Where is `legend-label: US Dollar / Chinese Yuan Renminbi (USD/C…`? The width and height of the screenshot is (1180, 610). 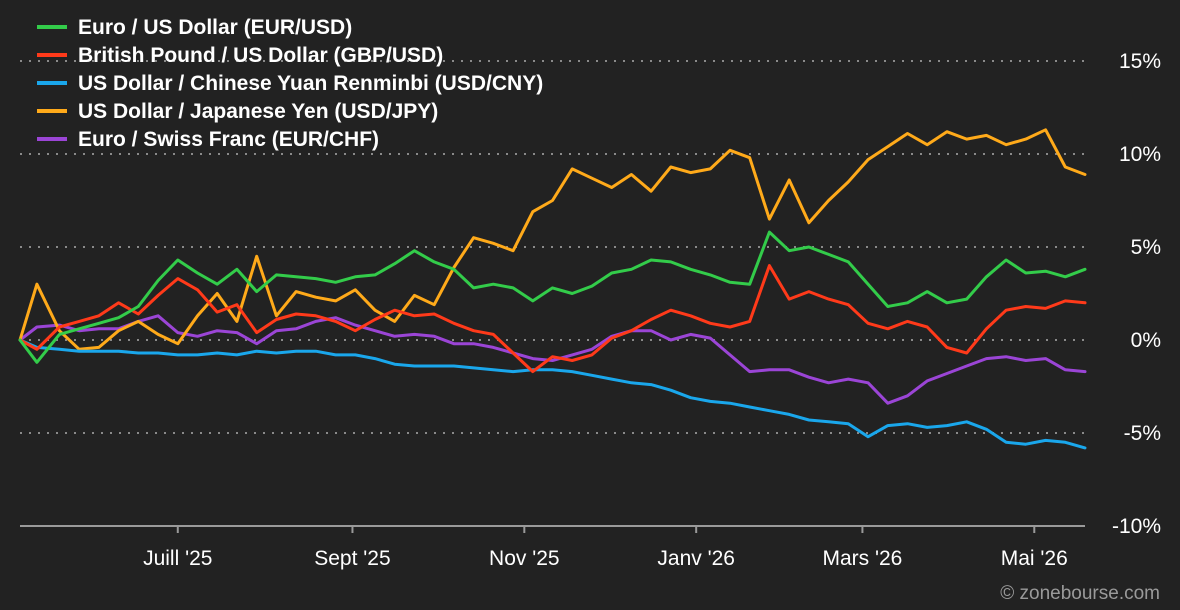 legend-label: US Dollar / Chinese Yuan Renminbi (USD/C… is located at coordinates (310, 83).